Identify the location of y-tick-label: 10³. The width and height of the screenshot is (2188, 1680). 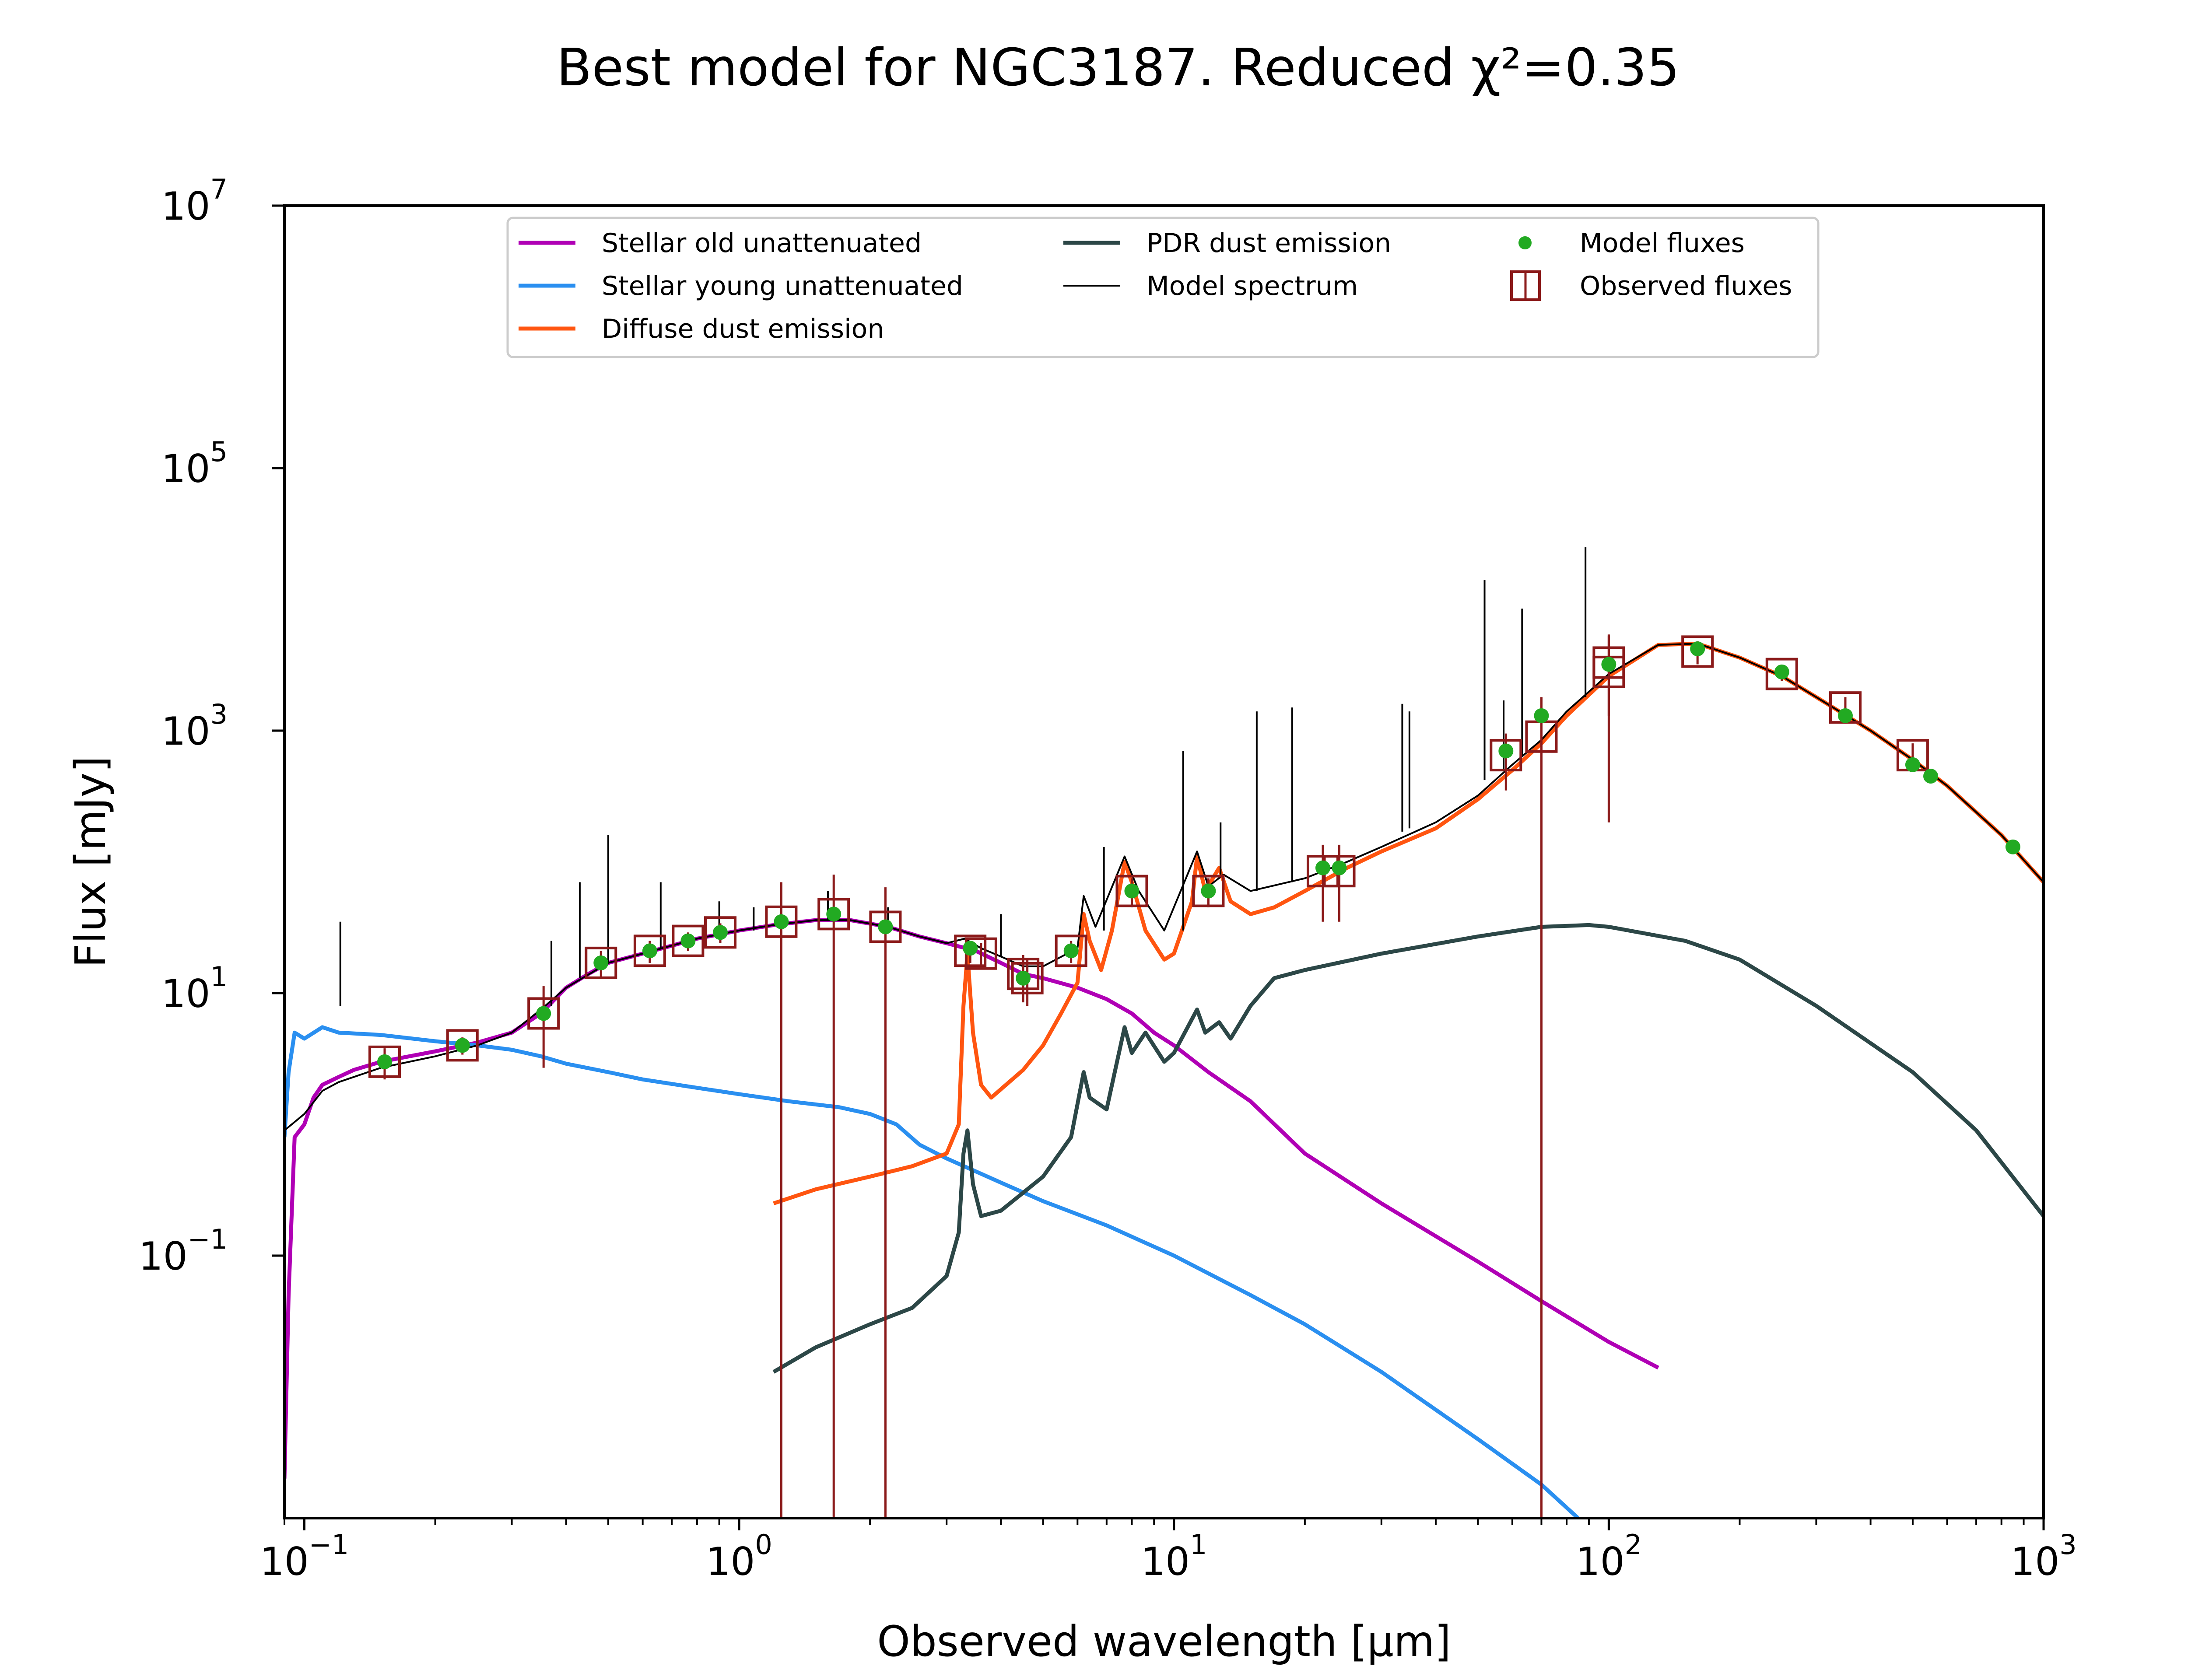
(194, 726).